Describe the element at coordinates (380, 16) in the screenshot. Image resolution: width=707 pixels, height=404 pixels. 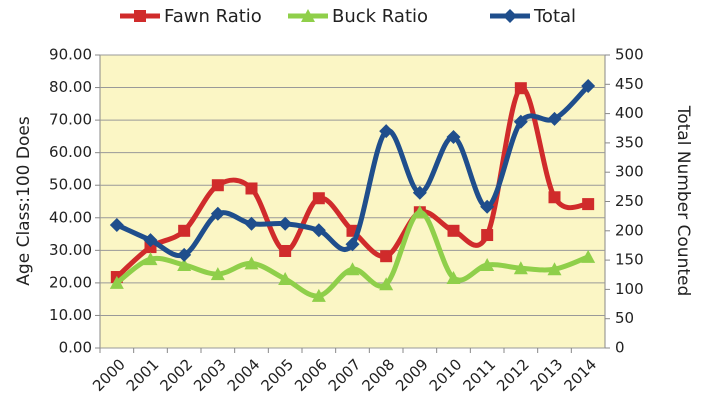
I see `legend-label: Buck Ratio` at that location.